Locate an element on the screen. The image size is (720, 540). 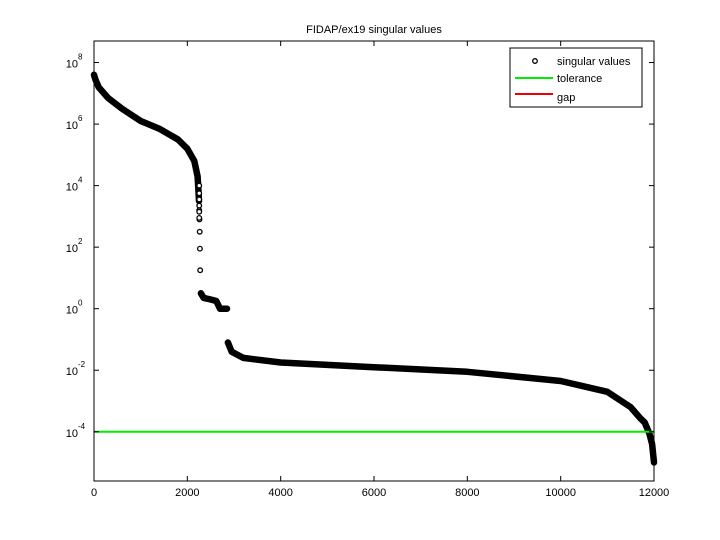
x-tick-label: 12000 is located at coordinates (654, 493).